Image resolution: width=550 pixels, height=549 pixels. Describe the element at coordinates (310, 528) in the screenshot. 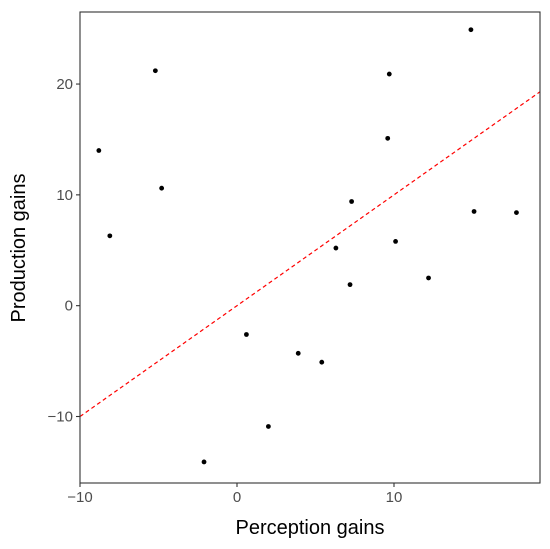

I see `x-axis-title: Perception gains` at that location.